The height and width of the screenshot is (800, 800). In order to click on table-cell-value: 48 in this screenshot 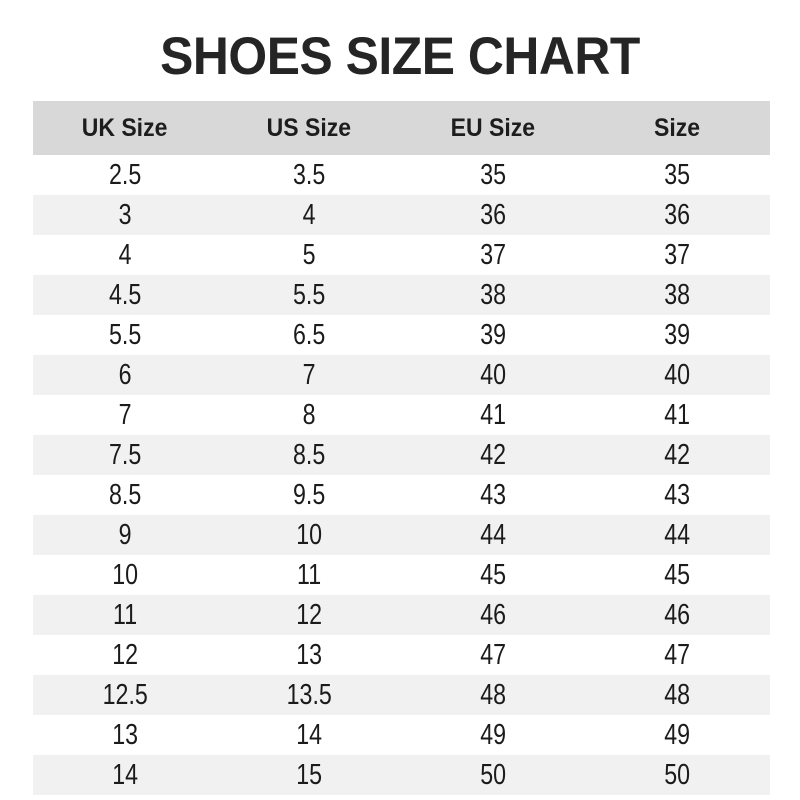, I will do `click(677, 695)`.